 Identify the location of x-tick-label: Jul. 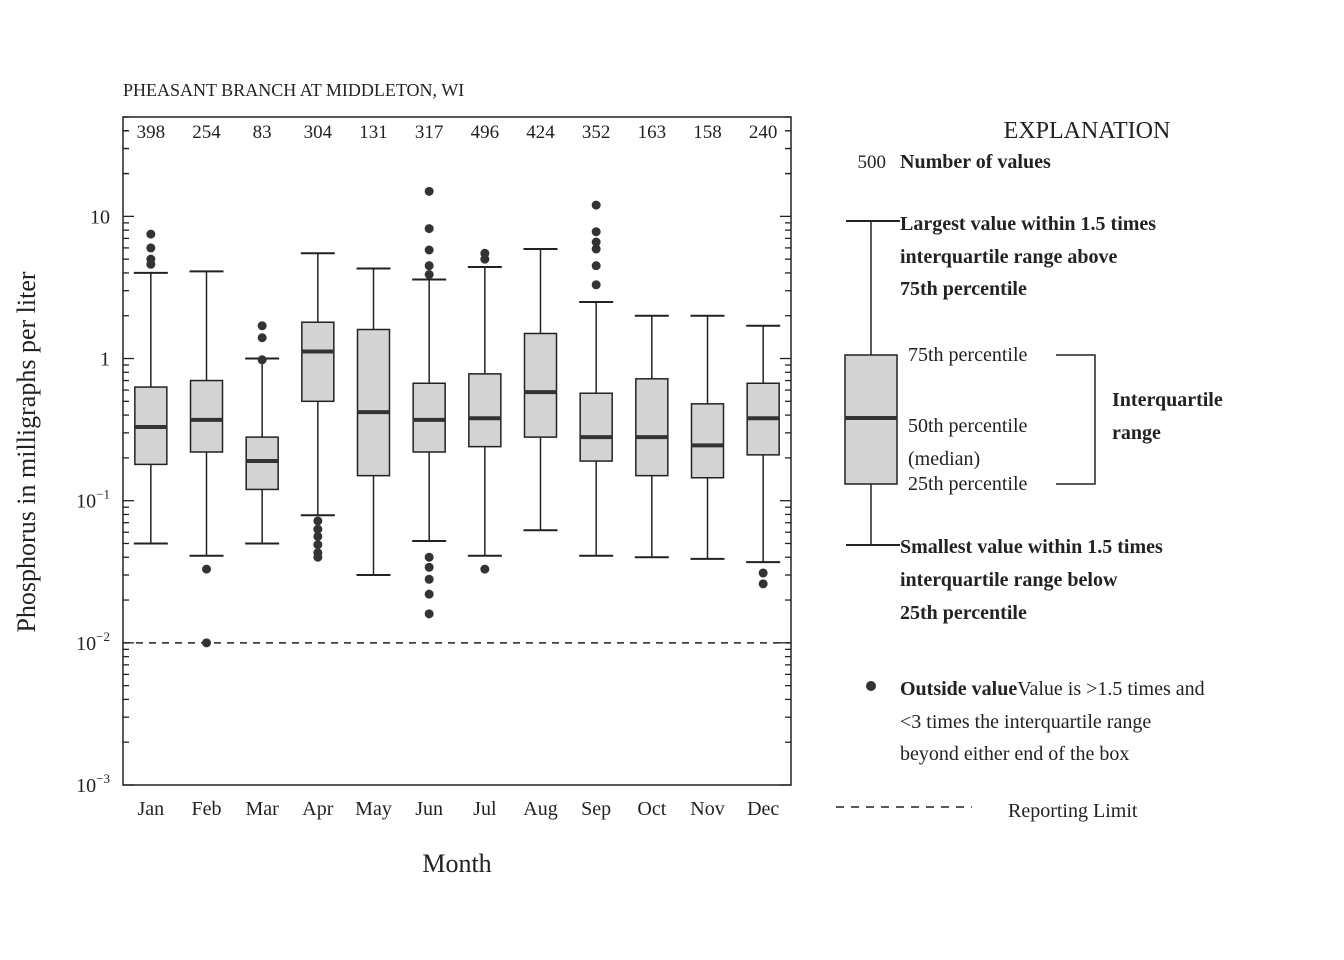
(485, 809).